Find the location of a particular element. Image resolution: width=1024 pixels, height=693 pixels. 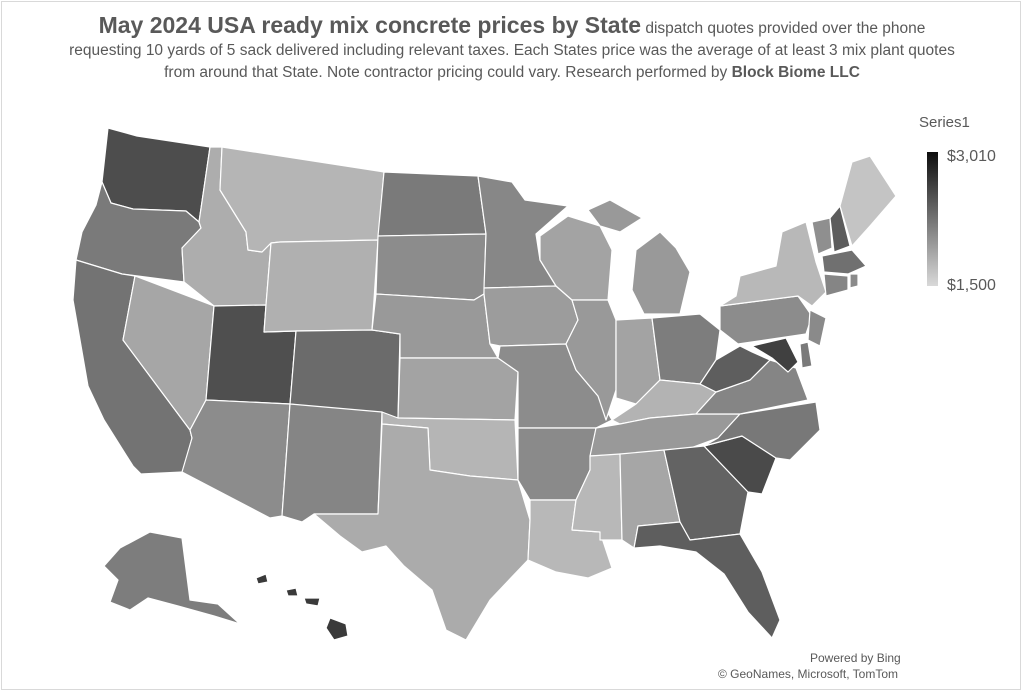

state-ma is located at coordinates (844, 262).